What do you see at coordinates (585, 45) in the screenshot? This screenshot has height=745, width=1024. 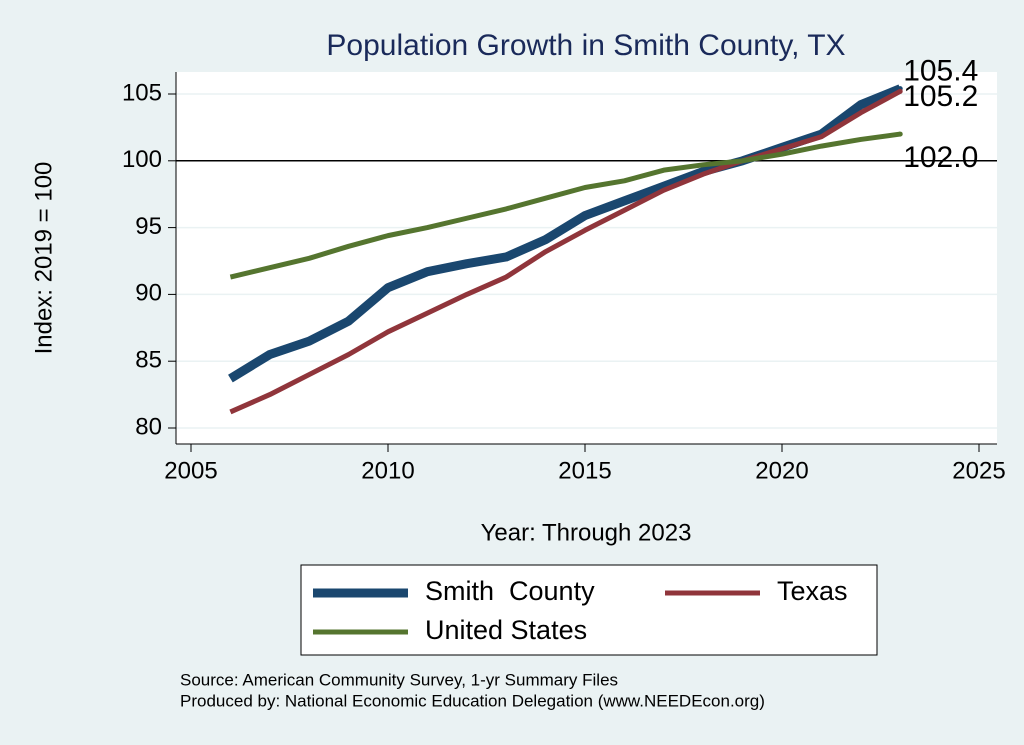 I see `chart-title: Population Growth in Smith County, TX` at bounding box center [585, 45].